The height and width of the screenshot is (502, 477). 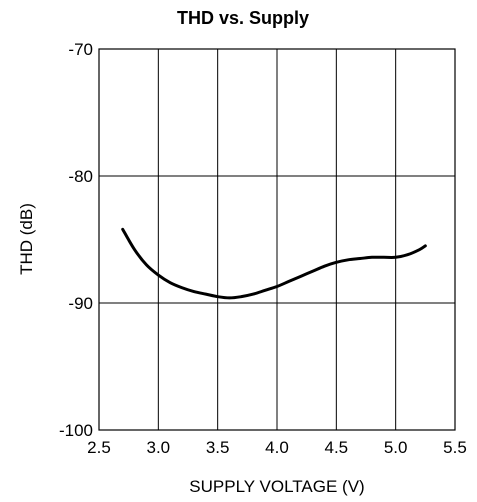 What do you see at coordinates (80, 49) in the screenshot?
I see `y-tick-label: -70` at bounding box center [80, 49].